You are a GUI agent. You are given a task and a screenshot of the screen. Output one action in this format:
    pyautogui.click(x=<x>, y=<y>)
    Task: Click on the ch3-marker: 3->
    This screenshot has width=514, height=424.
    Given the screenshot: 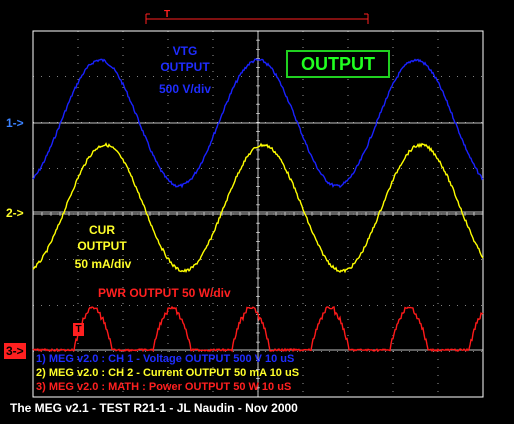 What is the action you would take?
    pyautogui.click(x=15, y=351)
    